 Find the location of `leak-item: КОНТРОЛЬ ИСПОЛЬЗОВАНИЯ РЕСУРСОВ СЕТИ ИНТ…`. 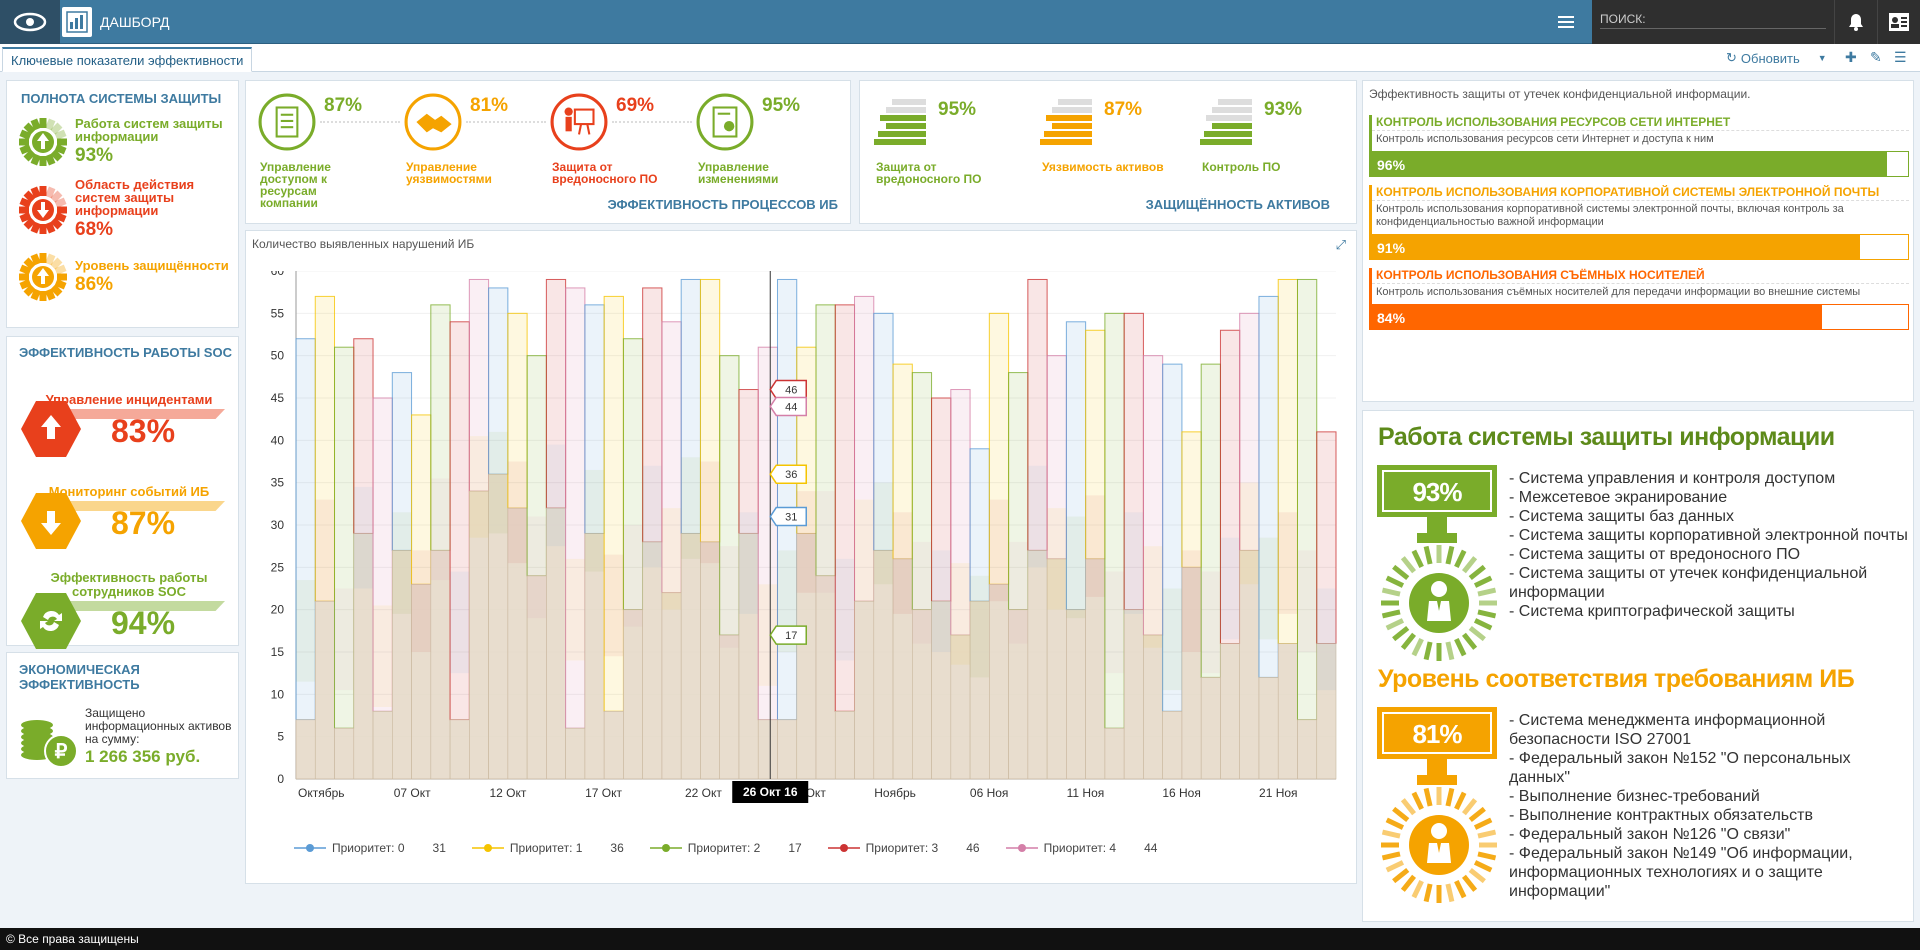

leak-item: КОНТРОЛЬ ИСПОЛЬЗОВАНИЯ РЕСУРСОВ СЕТИ ИНТ… is located at coordinates (1639, 146).